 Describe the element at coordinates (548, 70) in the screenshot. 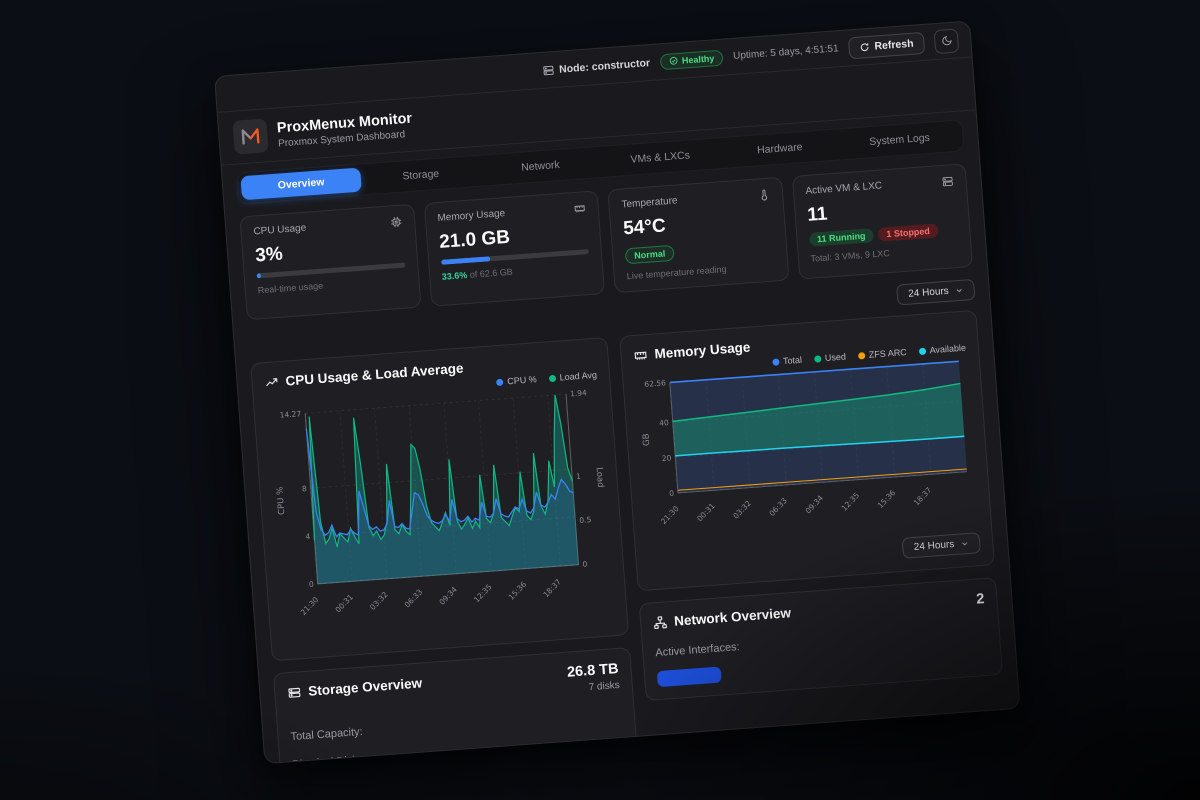

I see `server-icon` at that location.